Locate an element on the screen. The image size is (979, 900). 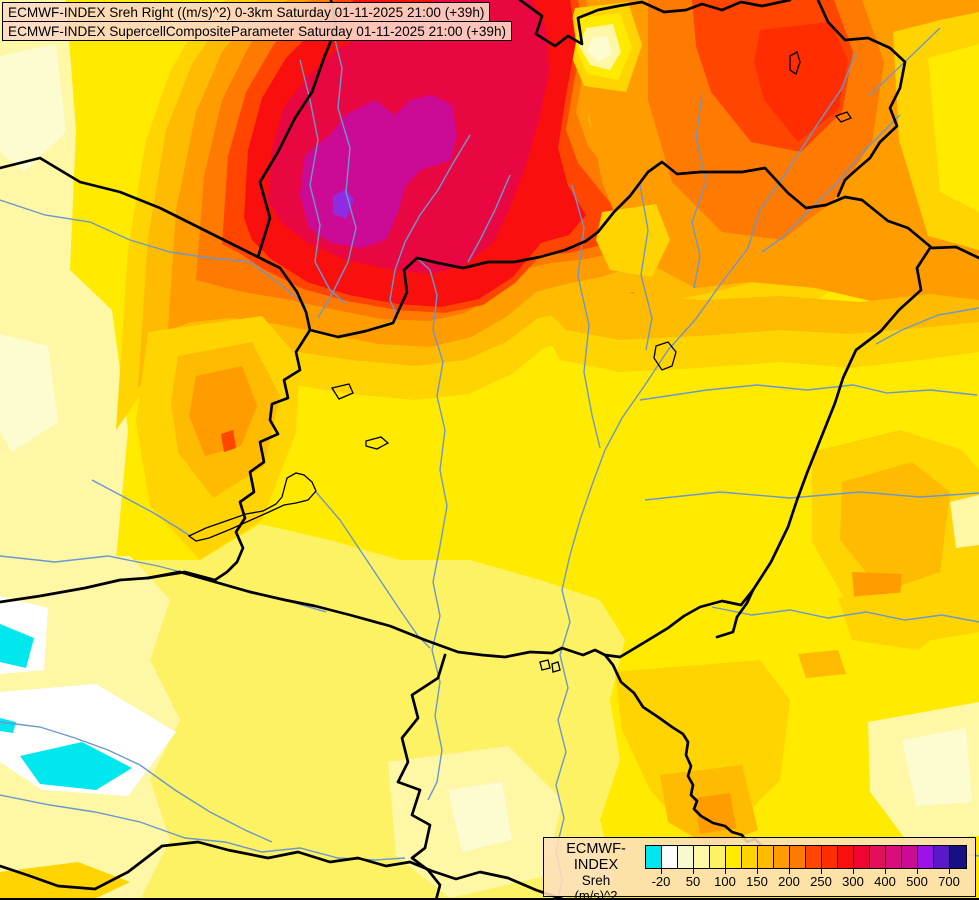
legend-tick-label: -20 is located at coordinates (661, 881).